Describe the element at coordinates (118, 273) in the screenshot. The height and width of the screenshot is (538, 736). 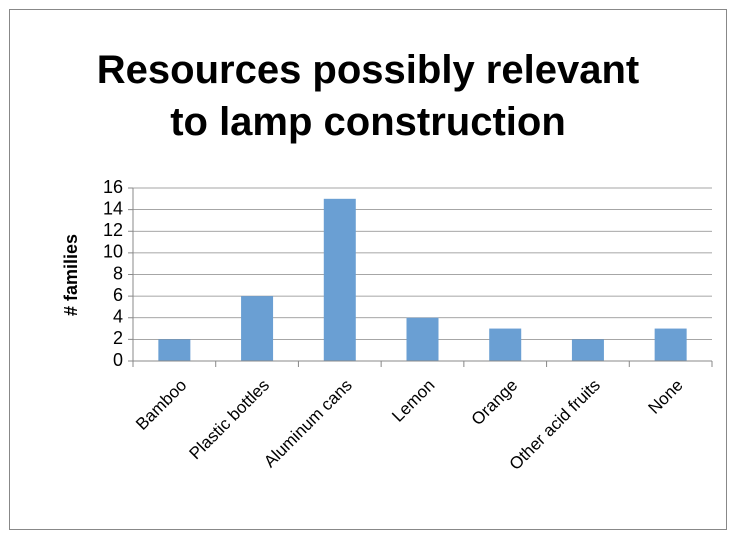
I see `y-tick-label: 8` at that location.